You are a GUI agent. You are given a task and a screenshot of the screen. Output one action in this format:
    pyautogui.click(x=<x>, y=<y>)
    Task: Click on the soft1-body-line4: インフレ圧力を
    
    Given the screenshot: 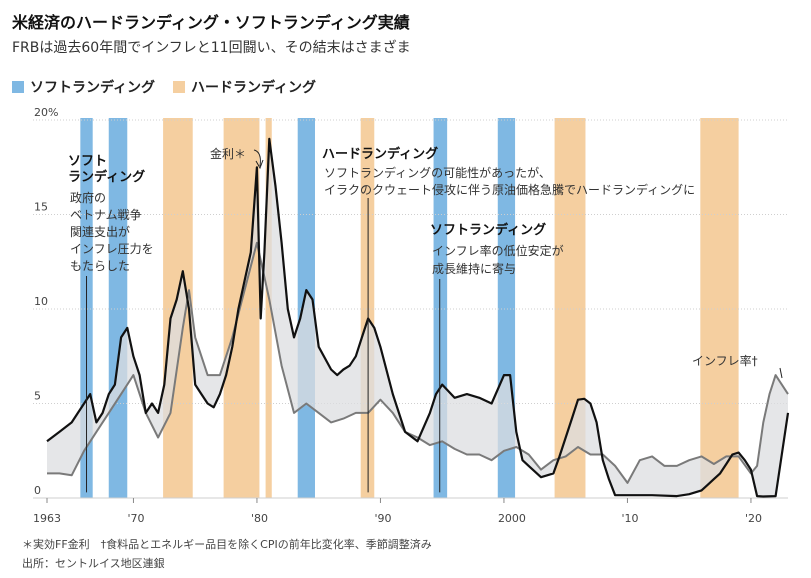 What is the action you would take?
    pyautogui.click(x=112, y=249)
    